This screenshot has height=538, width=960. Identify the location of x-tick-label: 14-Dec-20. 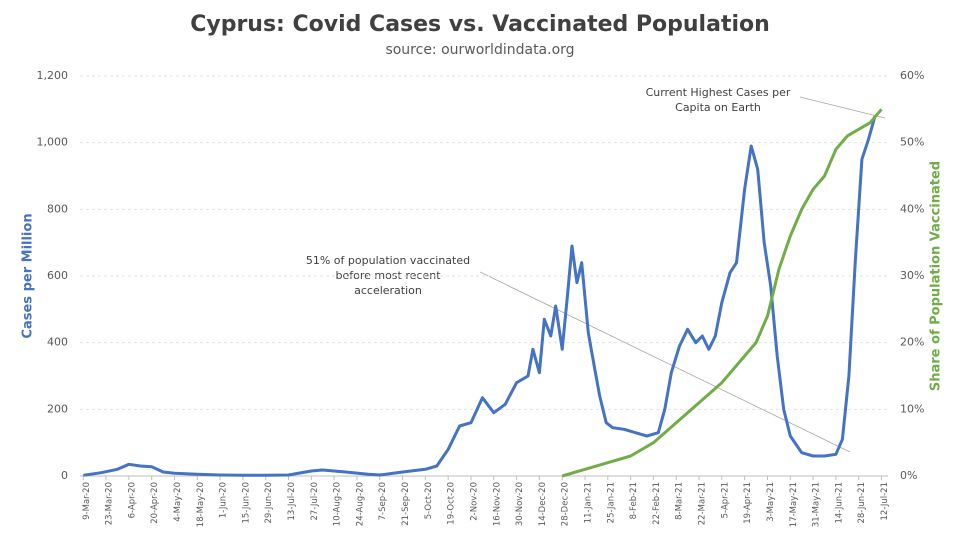
(543, 504).